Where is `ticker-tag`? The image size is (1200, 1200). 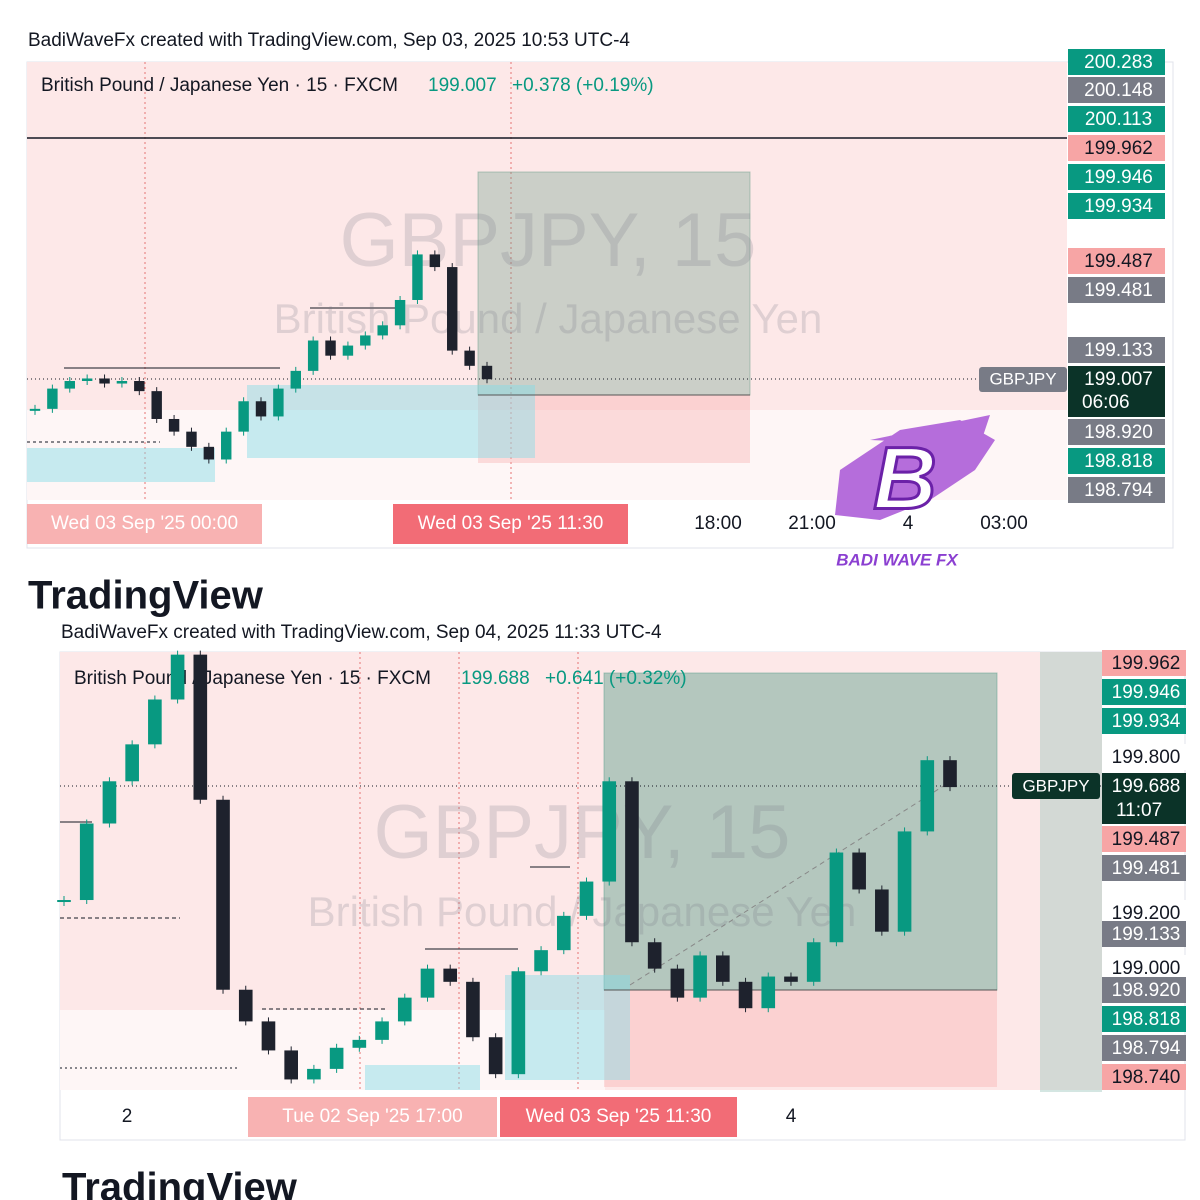 ticker-tag is located at coordinates (1023, 379).